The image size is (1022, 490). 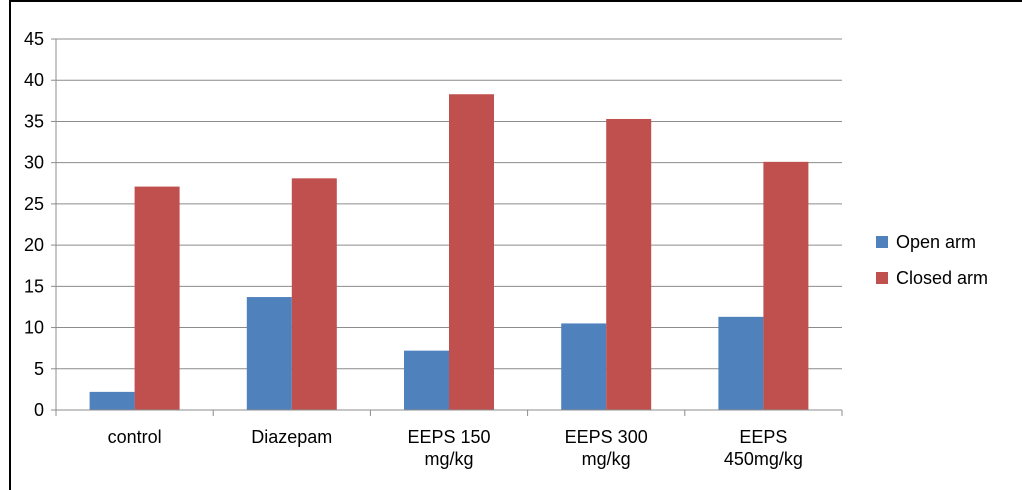 I want to click on y-tick-labels: 0 5 10 15 20 25 30 35 40 45, so click(x=34, y=224).